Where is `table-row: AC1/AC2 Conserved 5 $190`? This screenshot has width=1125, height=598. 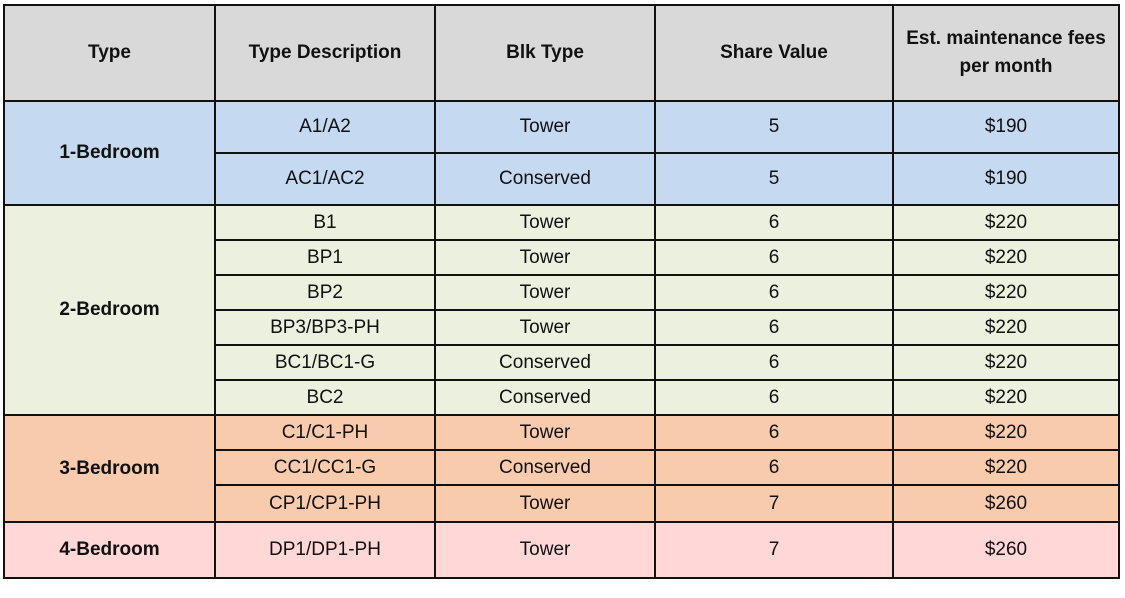
table-row: AC1/AC2 Conserved 5 $190 is located at coordinates (562, 179).